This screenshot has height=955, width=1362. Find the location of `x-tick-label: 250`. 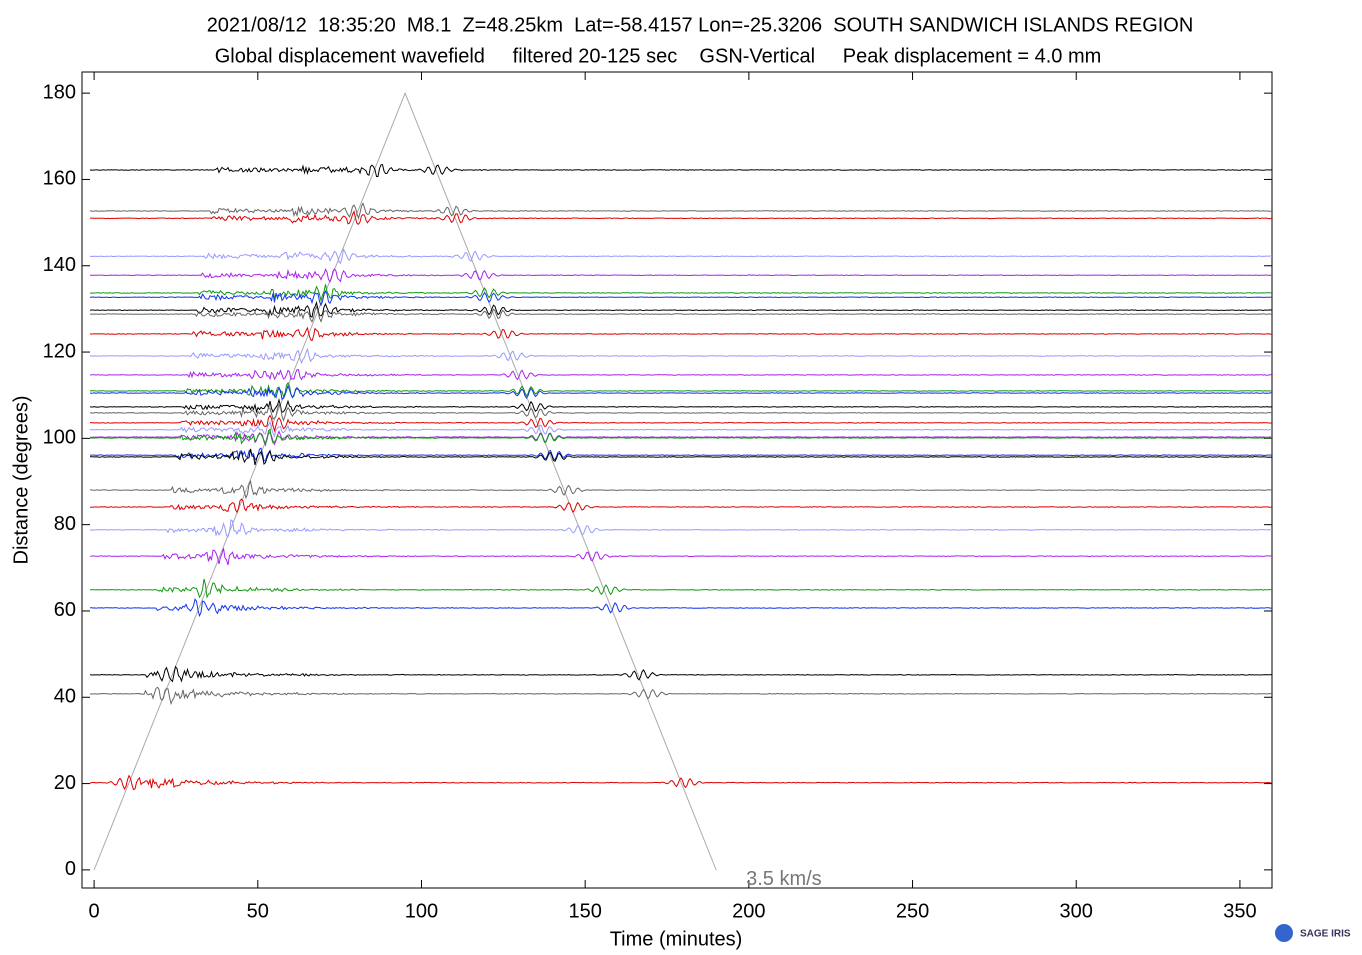

x-tick-label: 250 is located at coordinates (912, 911).